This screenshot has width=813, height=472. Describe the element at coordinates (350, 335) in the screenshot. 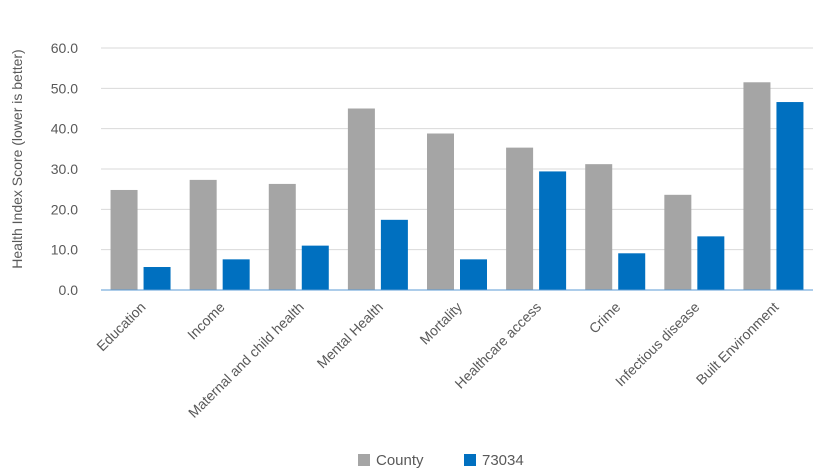

I see `x-tick-label: Mental Health` at that location.